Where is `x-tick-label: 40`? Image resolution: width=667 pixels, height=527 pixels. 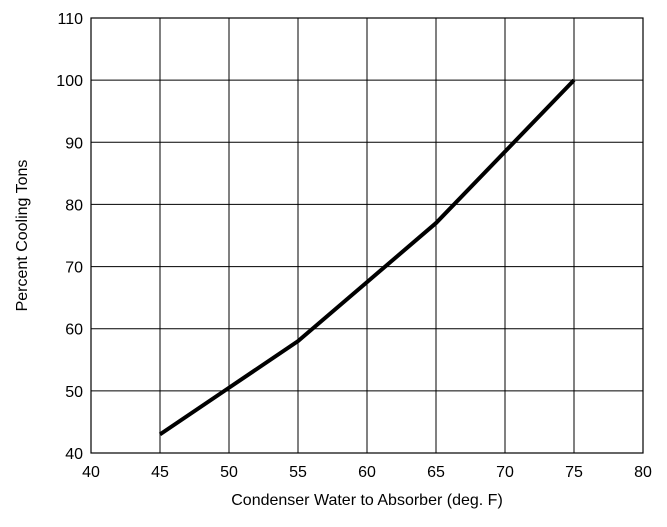
x-tick-label: 40 is located at coordinates (91, 472).